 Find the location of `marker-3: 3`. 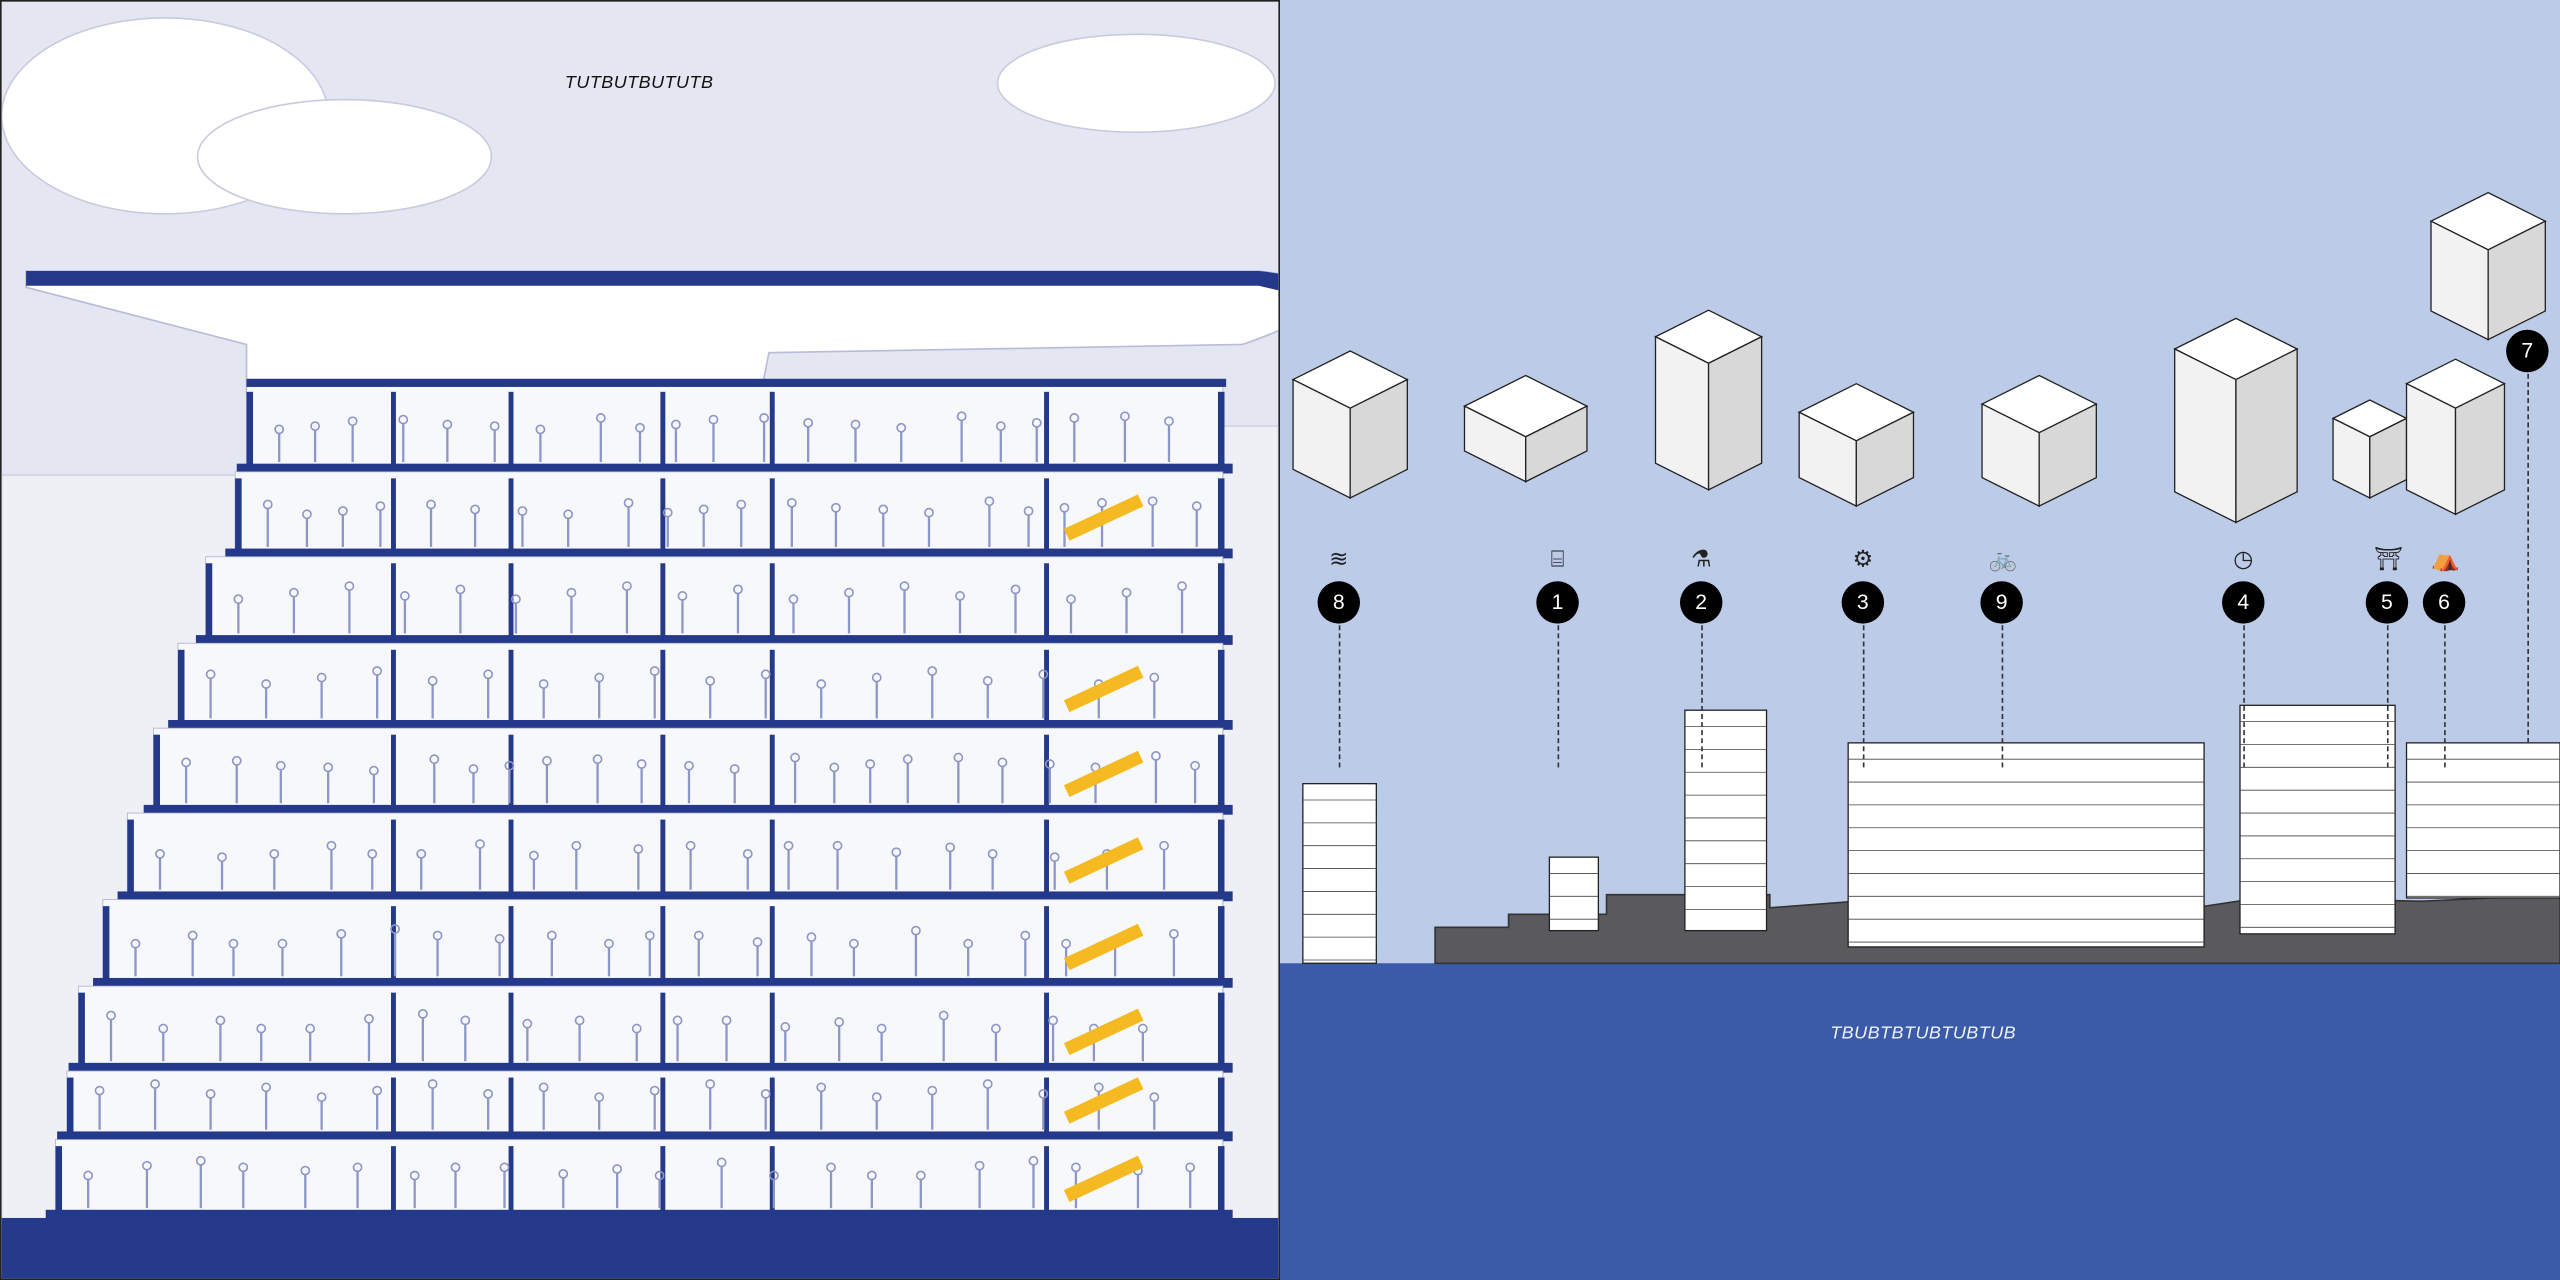

marker-3: 3 is located at coordinates (1863, 602).